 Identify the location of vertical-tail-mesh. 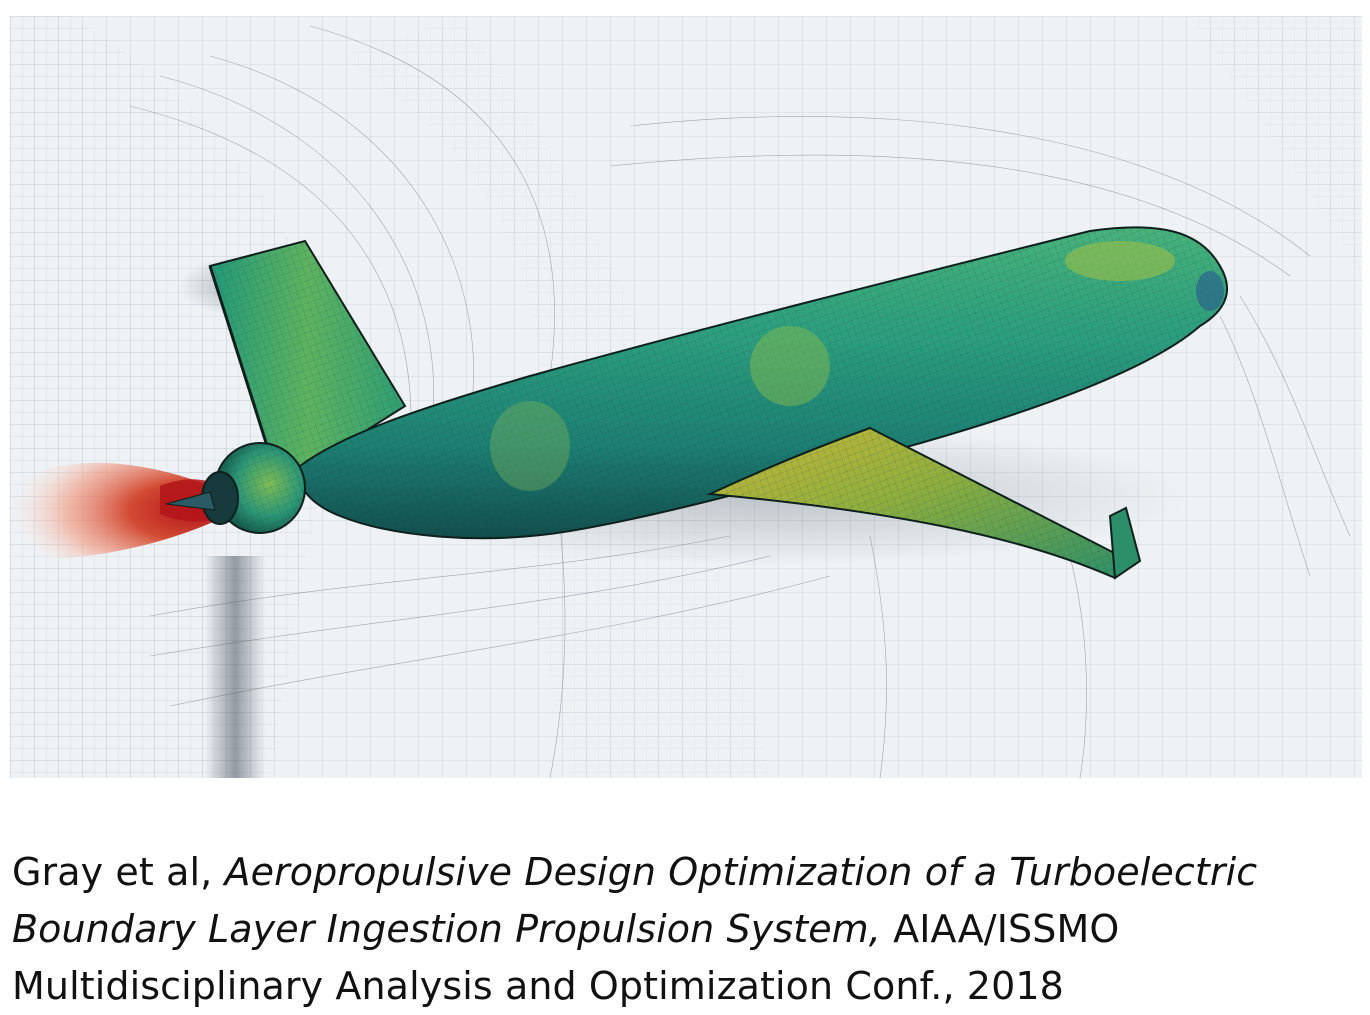
(307, 356).